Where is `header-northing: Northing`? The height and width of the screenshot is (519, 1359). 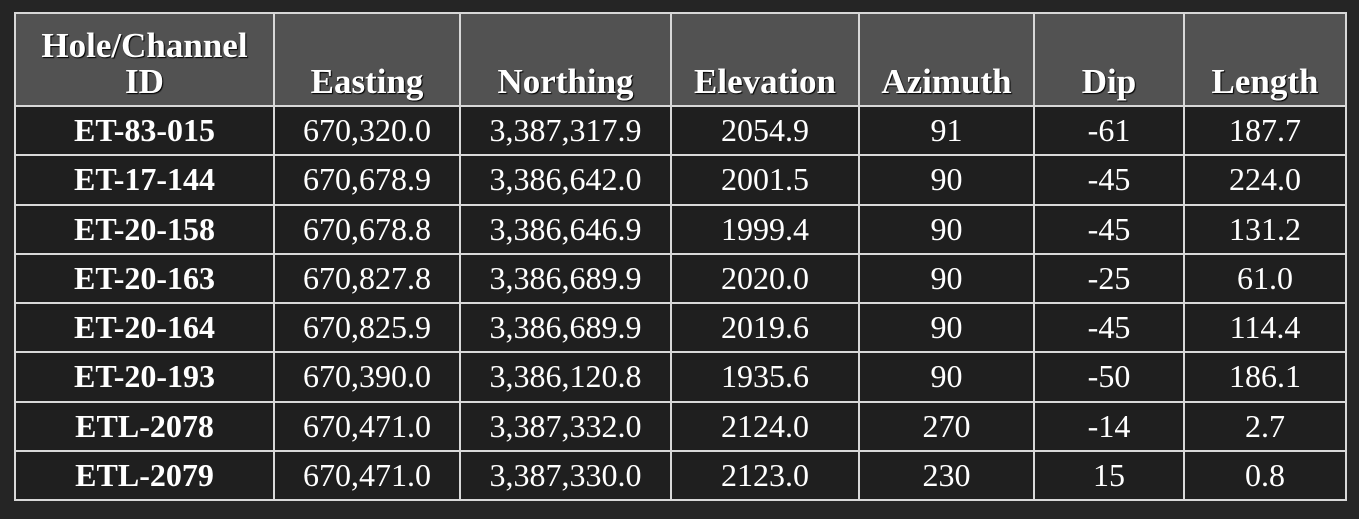
header-northing: Northing is located at coordinates (565, 59).